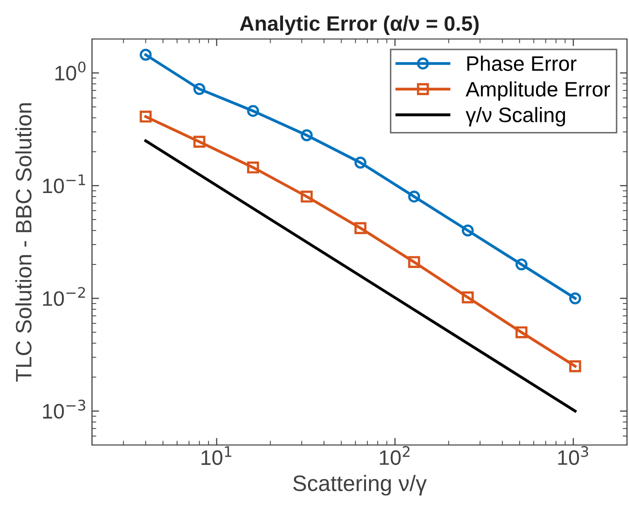 The height and width of the screenshot is (524, 629). Describe the element at coordinates (395, 456) in the screenshot. I see `x-tick-label: 10$^{2}$` at that location.